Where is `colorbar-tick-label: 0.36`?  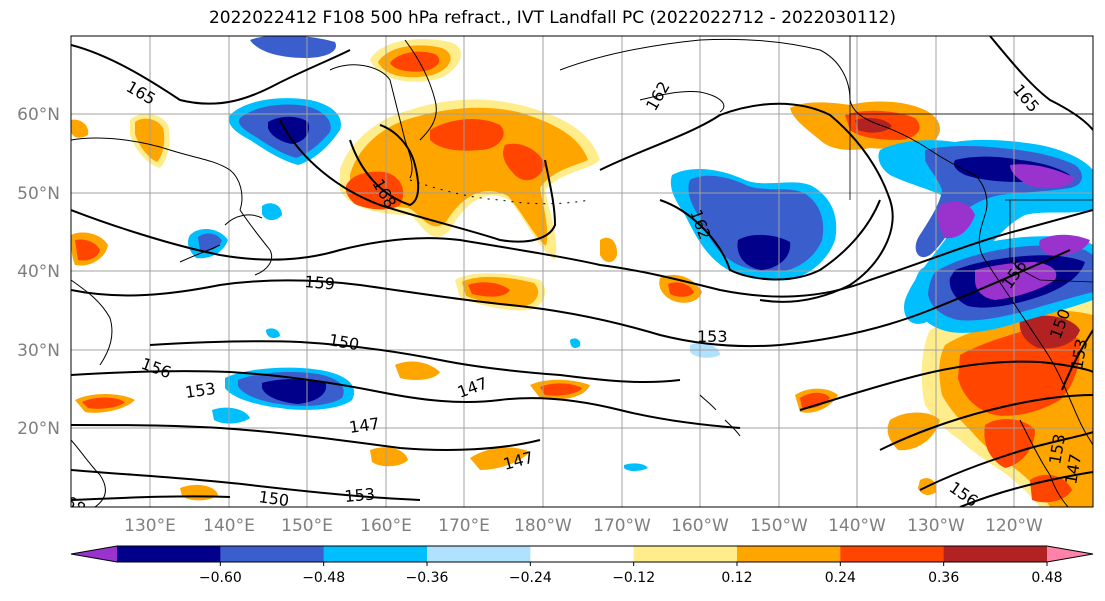 colorbar-tick-label: 0.36 is located at coordinates (943, 578).